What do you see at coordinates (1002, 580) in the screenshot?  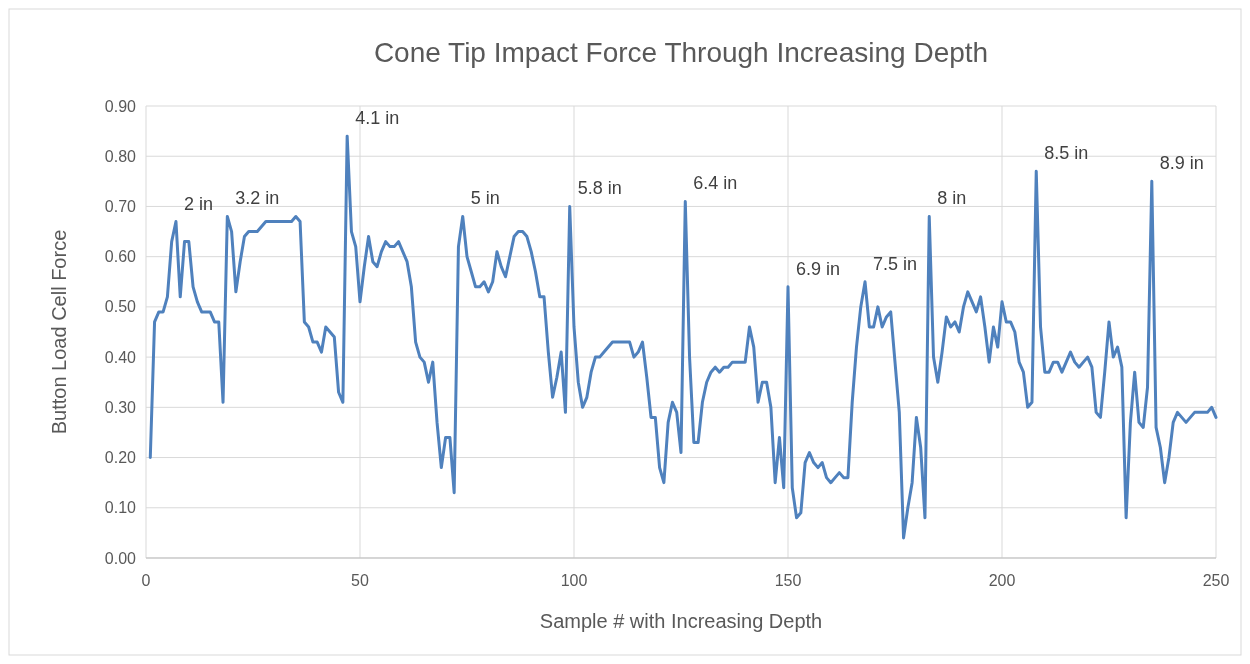 I see `x-tick-label: 200` at bounding box center [1002, 580].